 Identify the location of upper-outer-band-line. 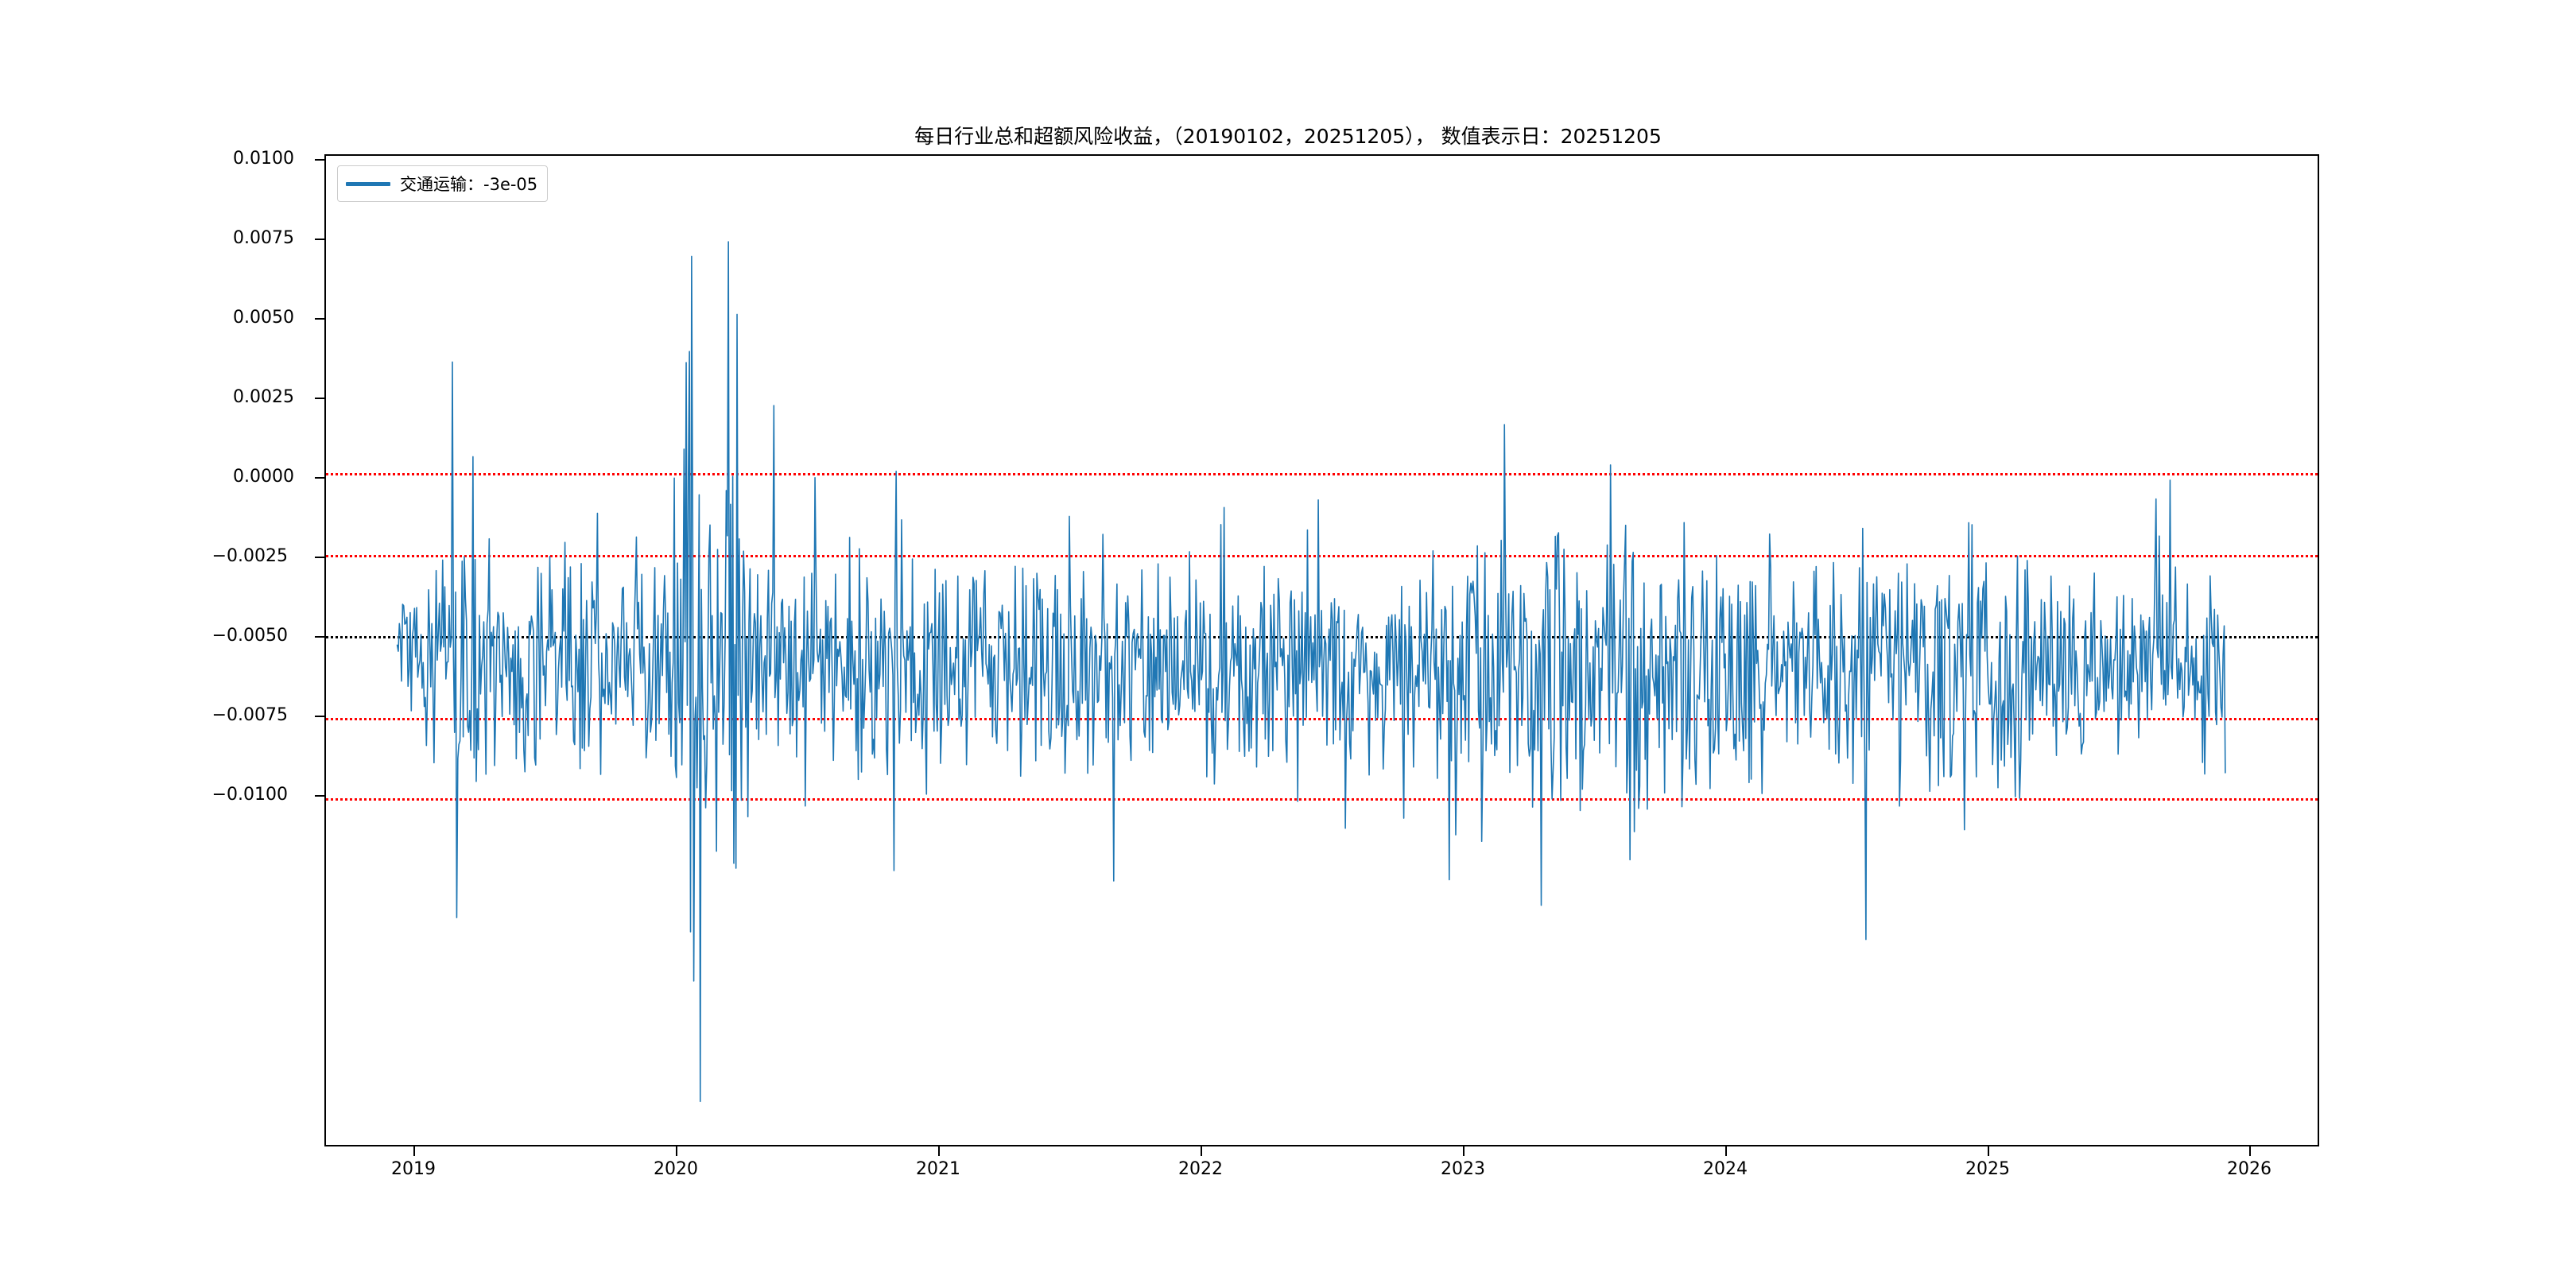
(1322, 474).